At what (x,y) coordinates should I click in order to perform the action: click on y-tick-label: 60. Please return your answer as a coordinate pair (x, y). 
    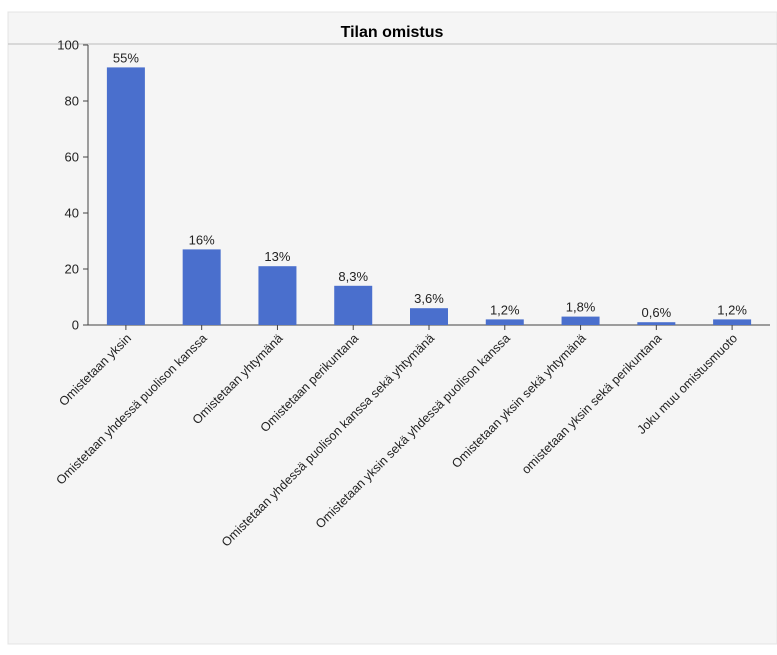
    Looking at the image, I should click on (72, 157).